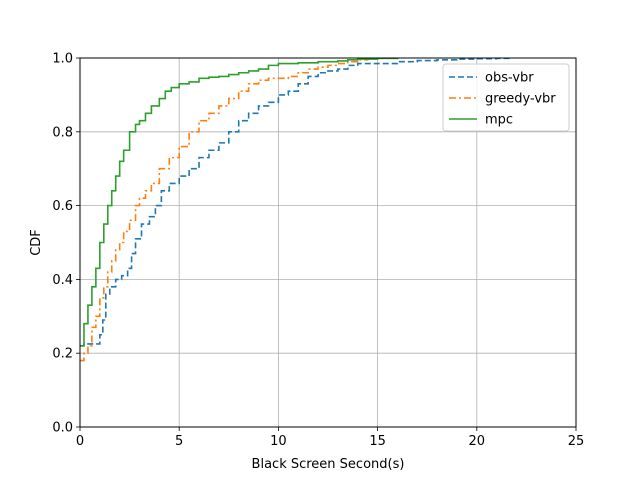  I want to click on y-tick-label: 1.0, so click(62, 59).